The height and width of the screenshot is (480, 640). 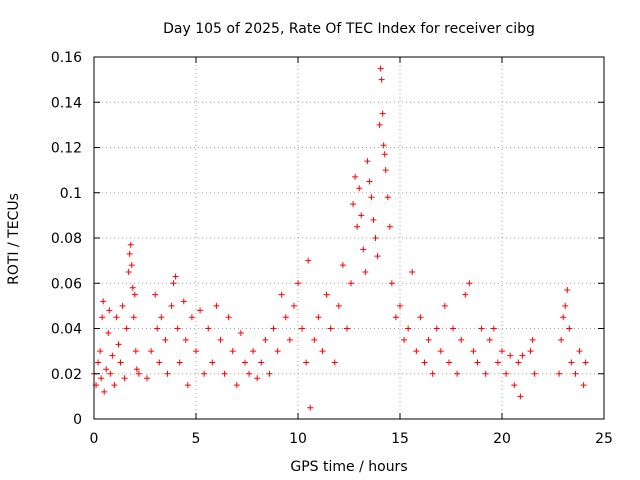 What do you see at coordinates (77, 420) in the screenshot?
I see `y-tick-label: 0` at bounding box center [77, 420].